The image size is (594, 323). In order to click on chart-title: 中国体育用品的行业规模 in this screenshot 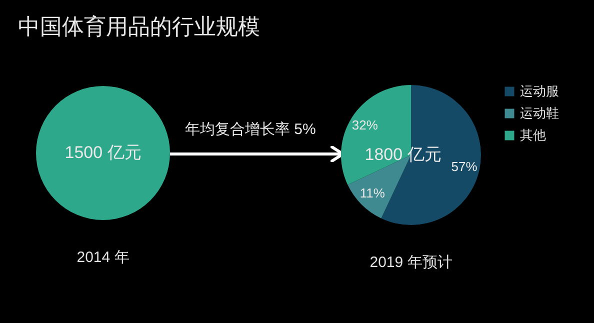, I will do `click(139, 27)`.